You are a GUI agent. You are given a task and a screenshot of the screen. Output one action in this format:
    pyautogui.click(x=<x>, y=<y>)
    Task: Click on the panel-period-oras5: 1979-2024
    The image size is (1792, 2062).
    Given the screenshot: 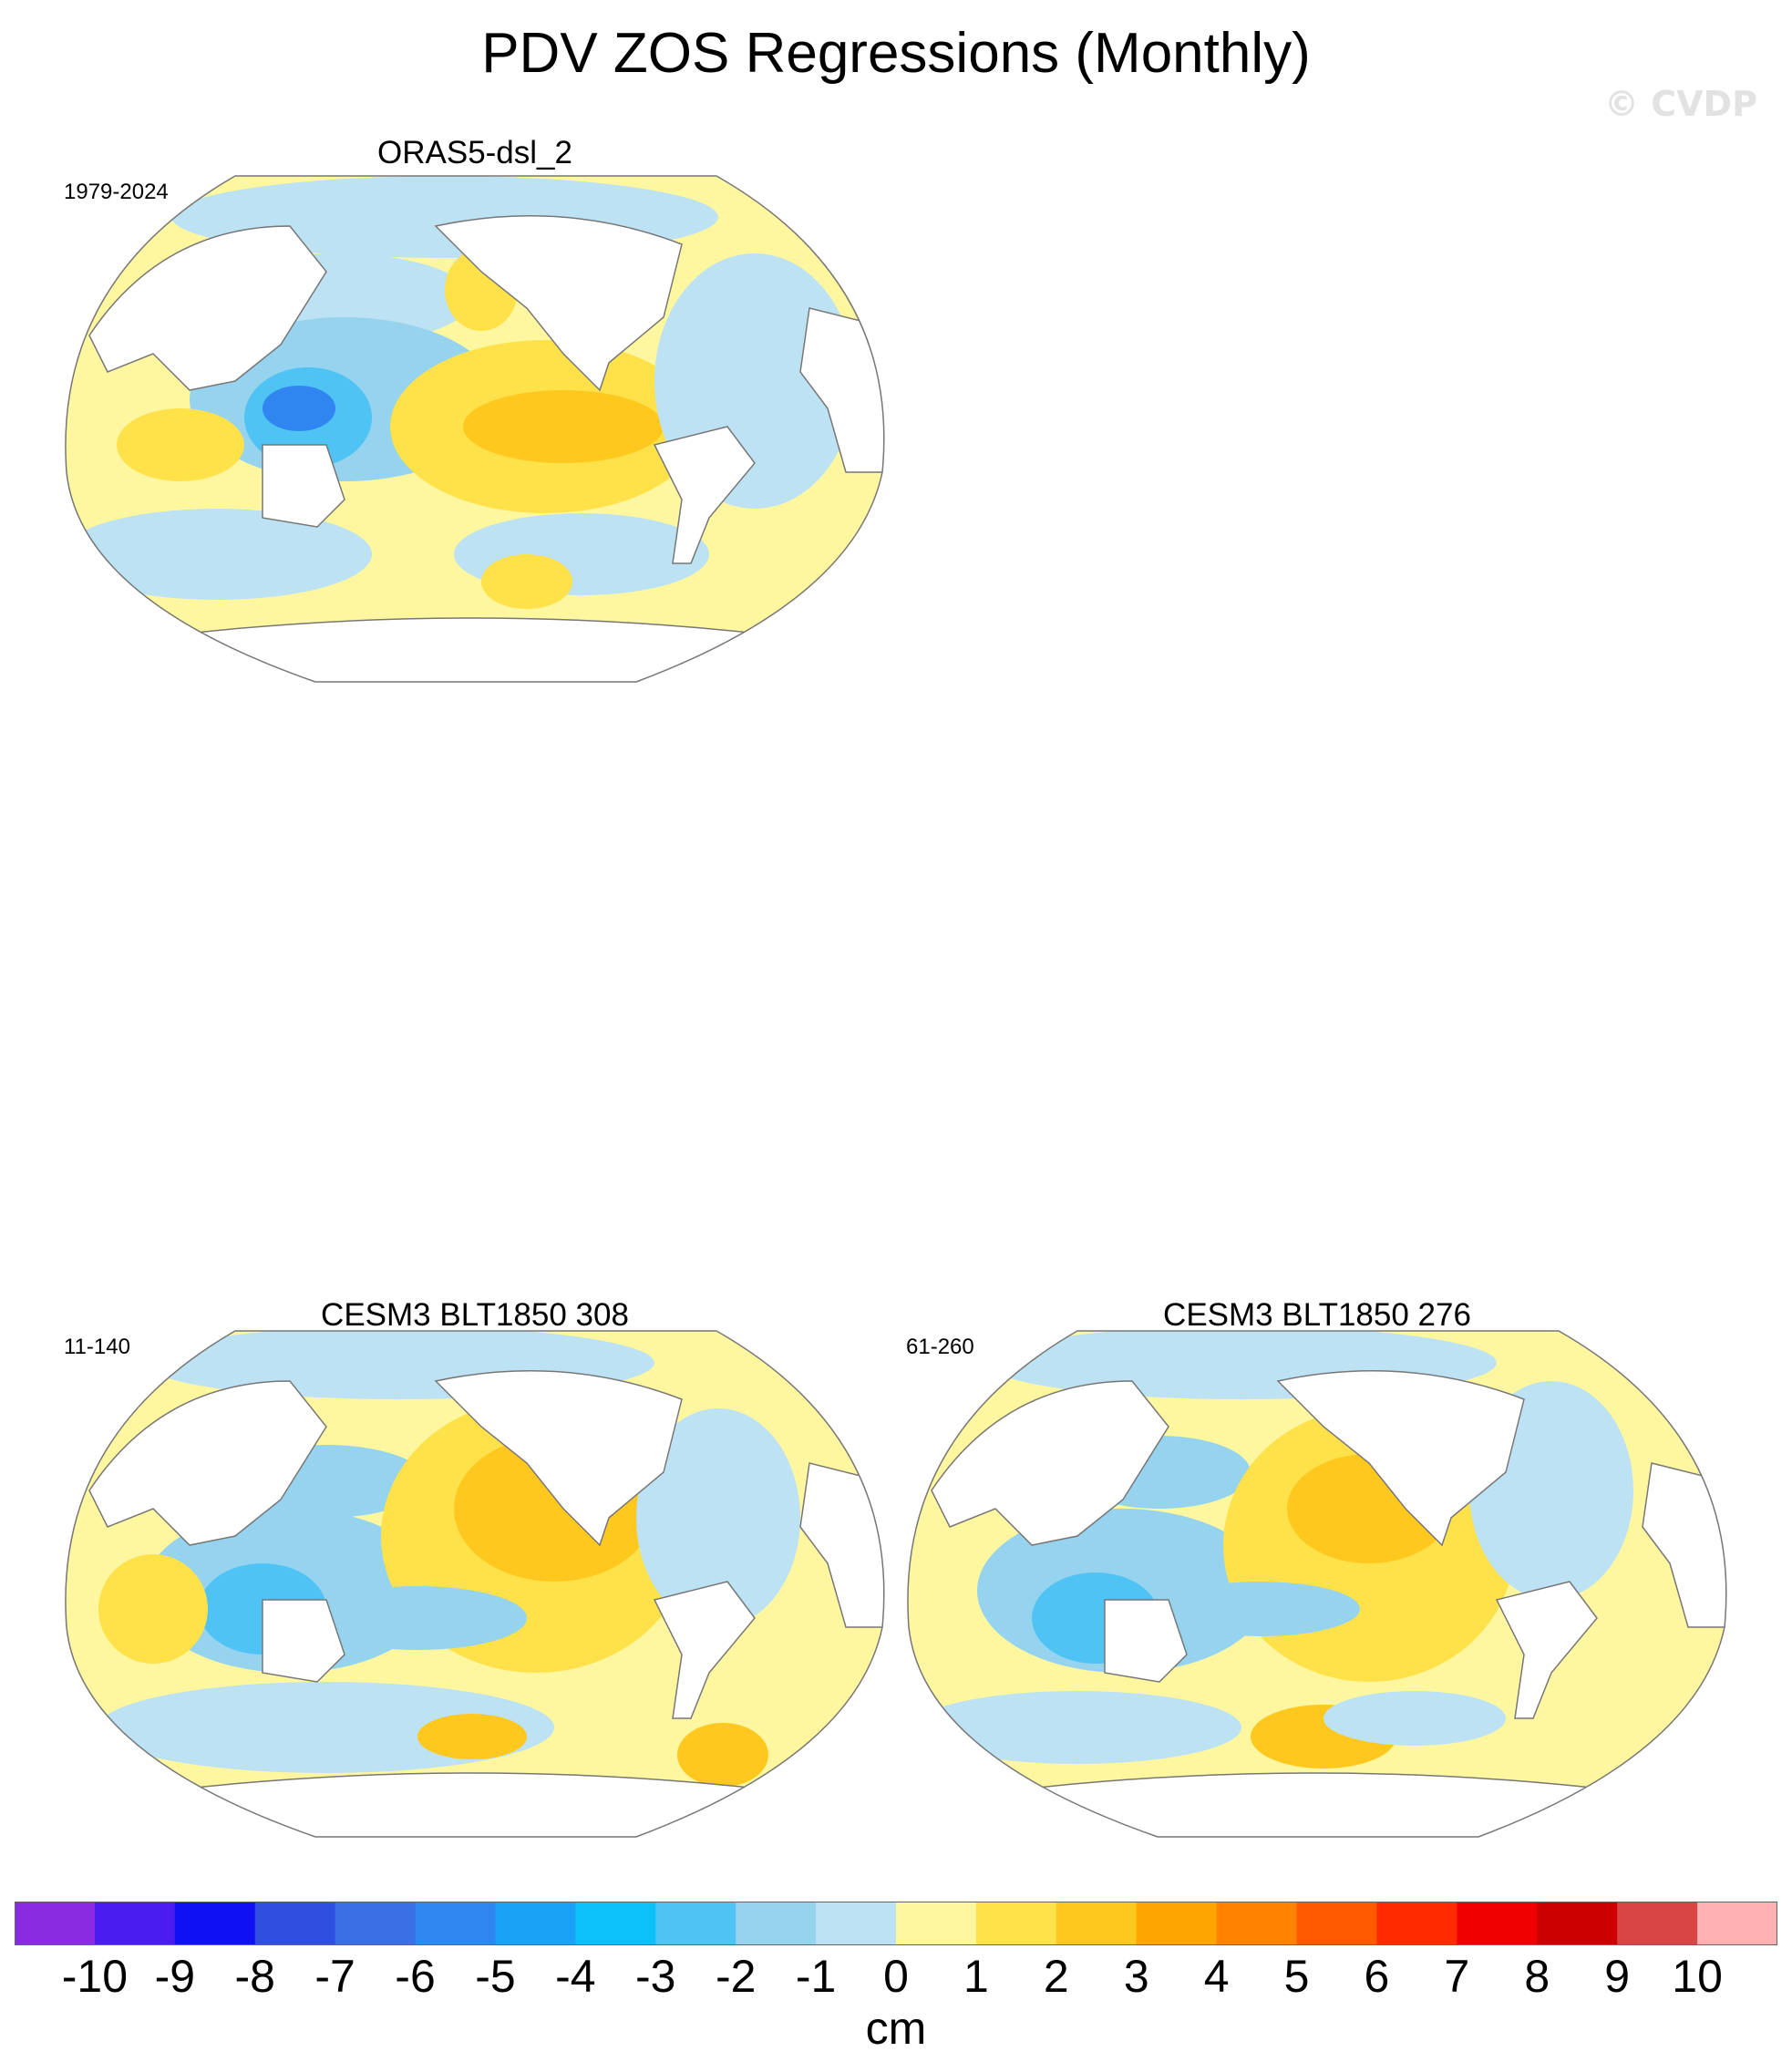 What is the action you would take?
    pyautogui.click(x=116, y=192)
    